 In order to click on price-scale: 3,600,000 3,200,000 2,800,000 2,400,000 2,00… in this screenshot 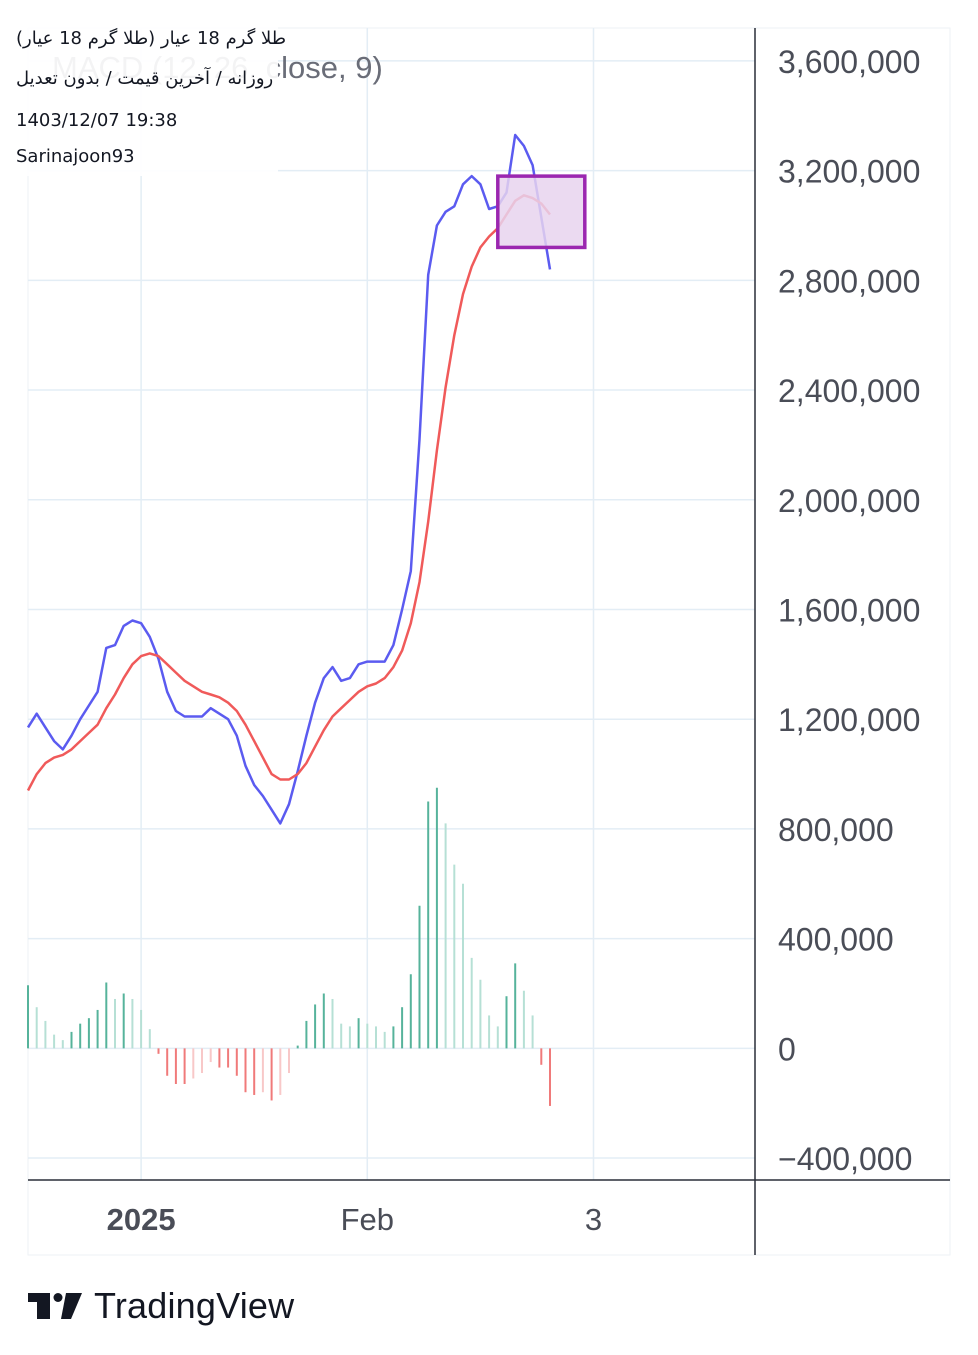, I will do `click(849, 610)`.